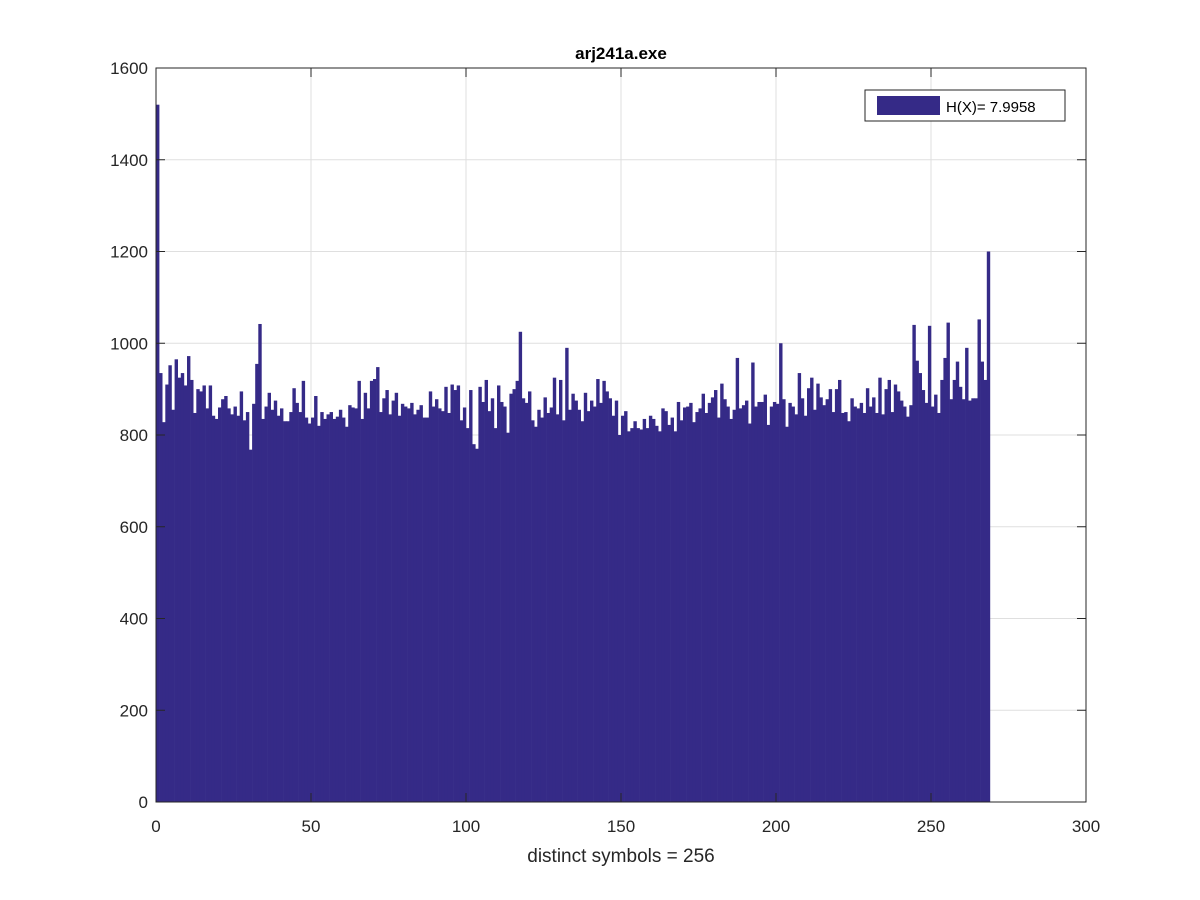 This screenshot has height=900, width=1200. I want to click on legend-swatch, so click(908, 105).